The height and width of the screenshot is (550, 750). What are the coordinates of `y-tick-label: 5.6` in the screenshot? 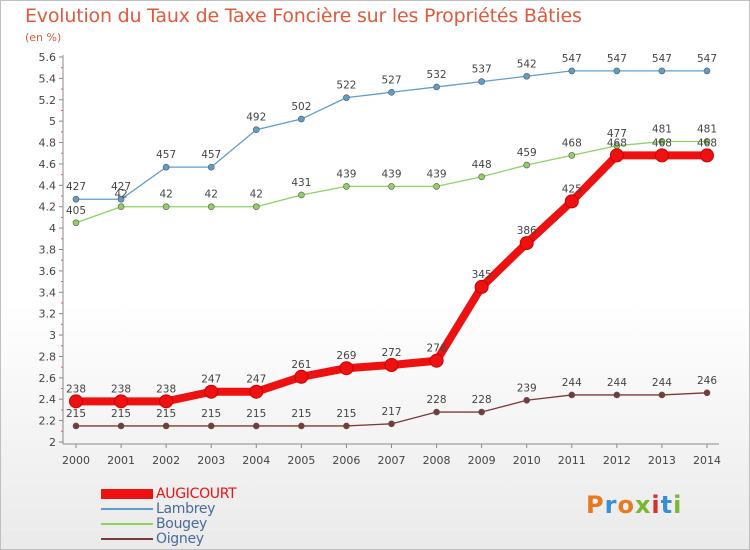 It's located at (48, 57).